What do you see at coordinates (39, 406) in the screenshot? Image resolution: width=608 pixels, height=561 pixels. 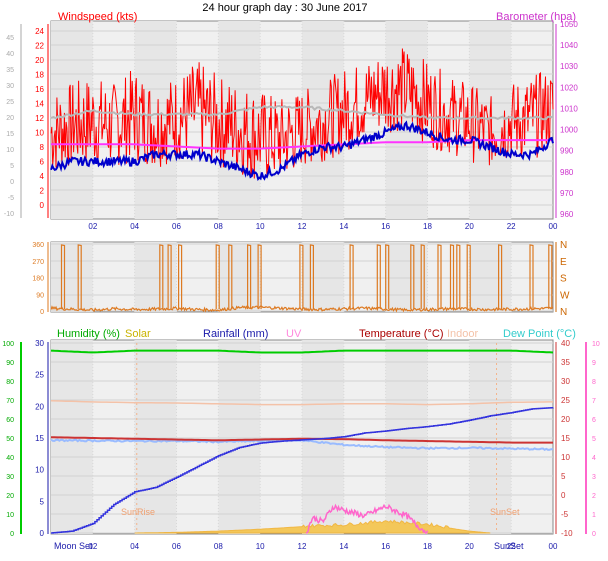 I see `rainfall-tick: 20` at bounding box center [39, 406].